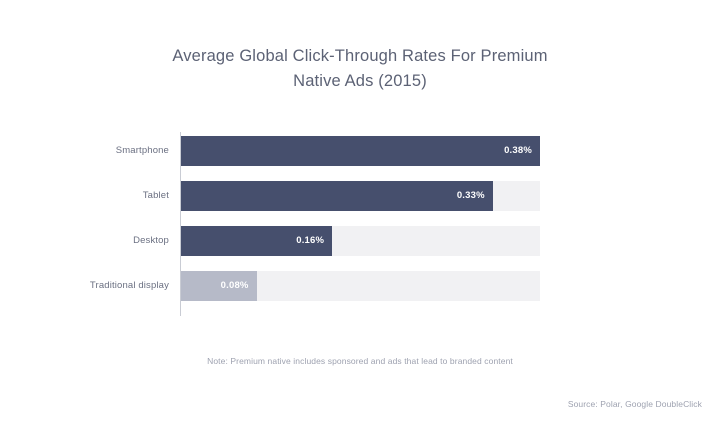  Describe the element at coordinates (155, 195) in the screenshot. I see `category-label-tablet: Tablet` at that location.